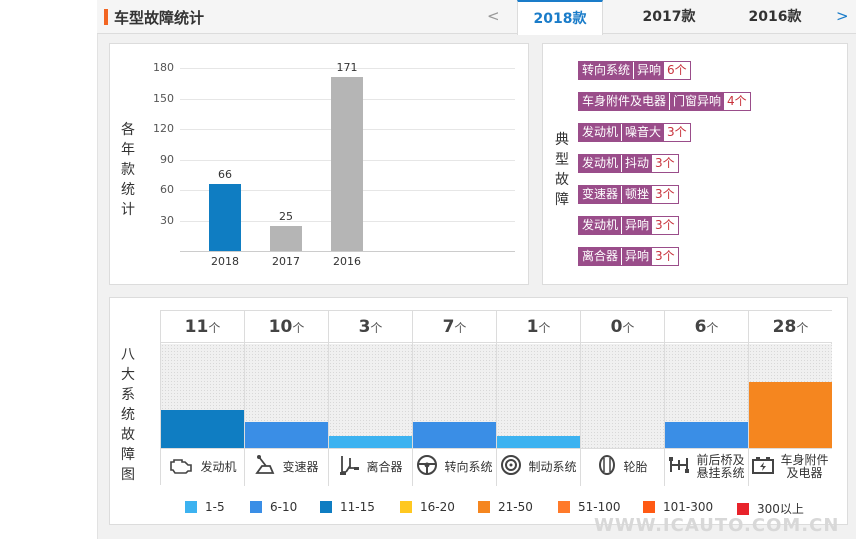 The width and height of the screenshot is (856, 539). Describe the element at coordinates (106, 17) in the screenshot. I see `title-accent` at that location.